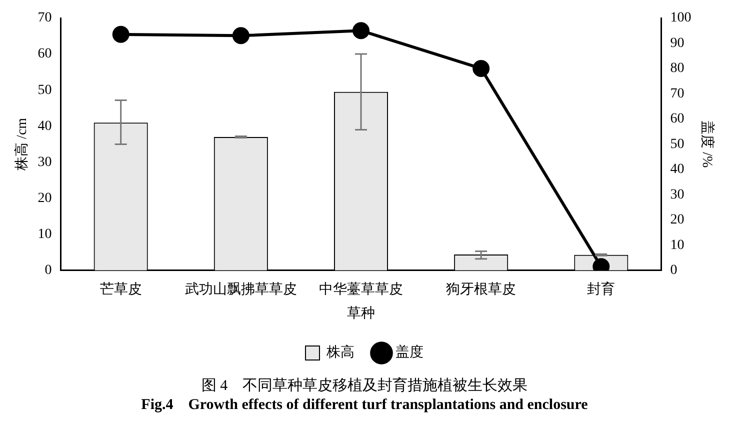 This screenshot has height=441, width=729. What do you see at coordinates (240, 289) in the screenshot?
I see `x-tick-label: 武功山飘拂草草皮` at bounding box center [240, 289].